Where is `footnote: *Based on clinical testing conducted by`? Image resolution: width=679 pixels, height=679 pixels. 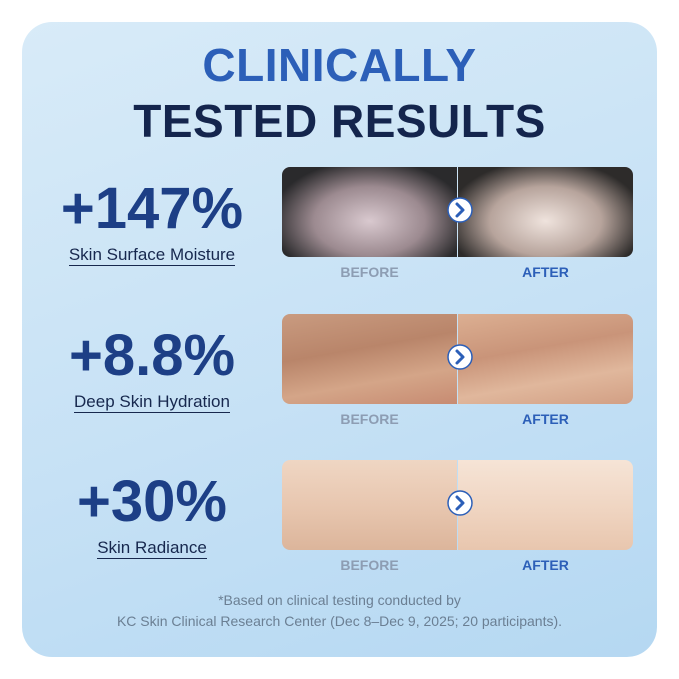
footnote: *Based on clinical testing conducted by is located at coordinates (339, 600).